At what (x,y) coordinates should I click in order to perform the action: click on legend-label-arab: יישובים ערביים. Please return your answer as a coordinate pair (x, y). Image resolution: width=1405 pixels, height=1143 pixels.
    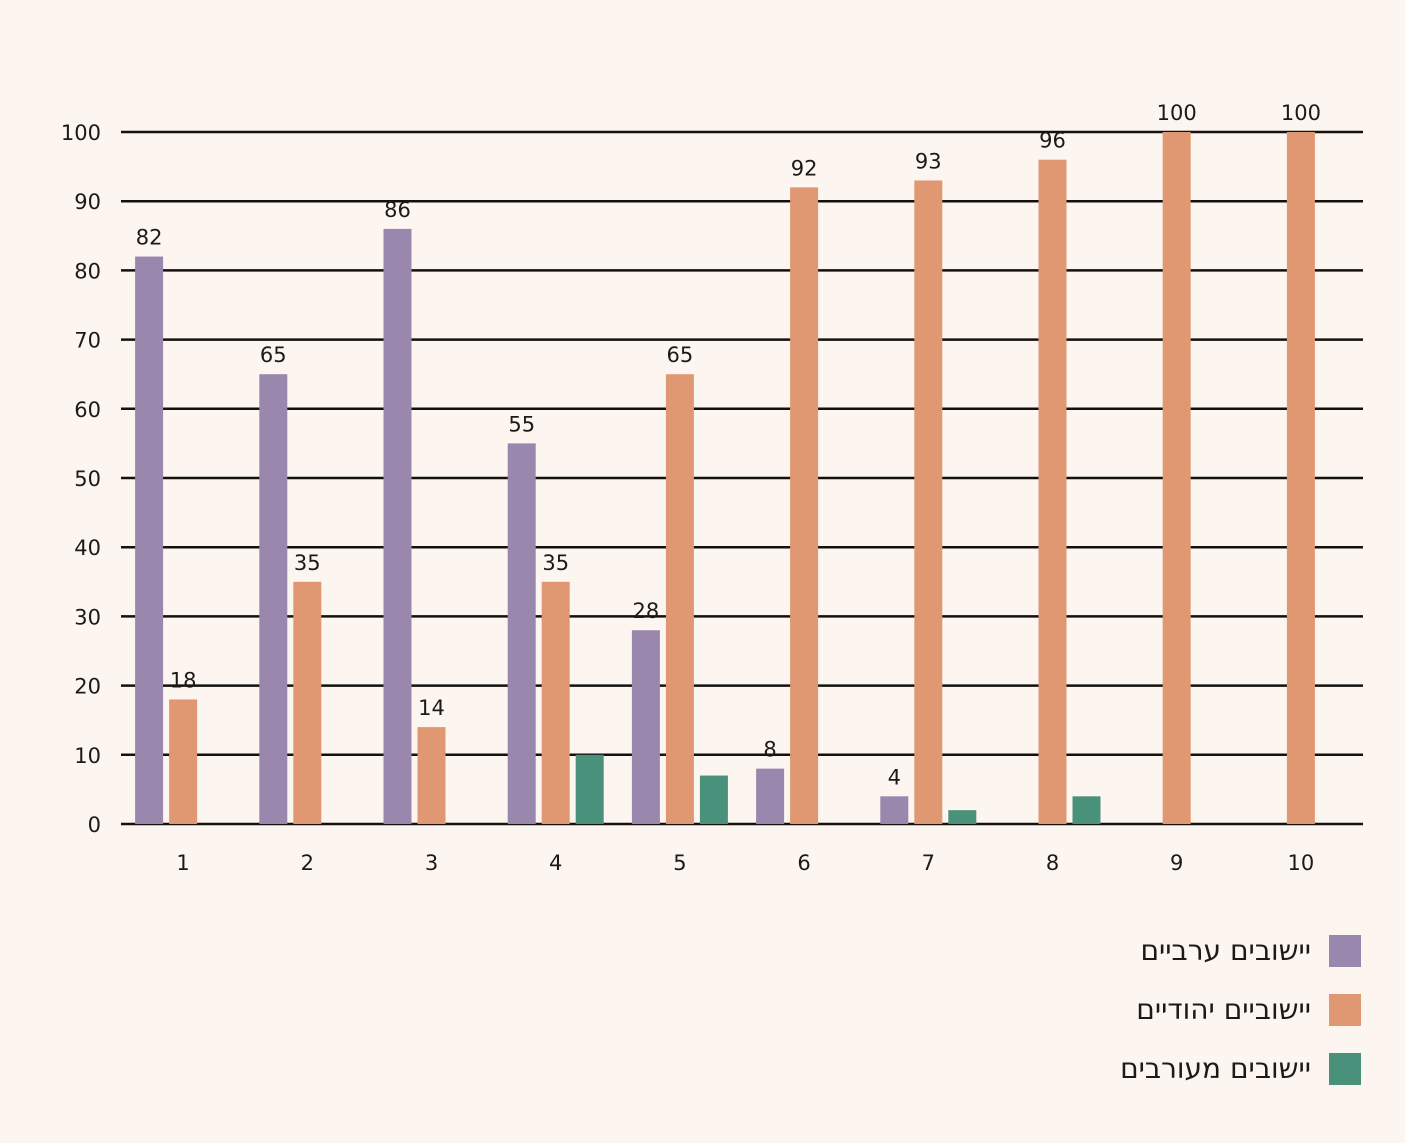
    Looking at the image, I should click on (1225, 950).